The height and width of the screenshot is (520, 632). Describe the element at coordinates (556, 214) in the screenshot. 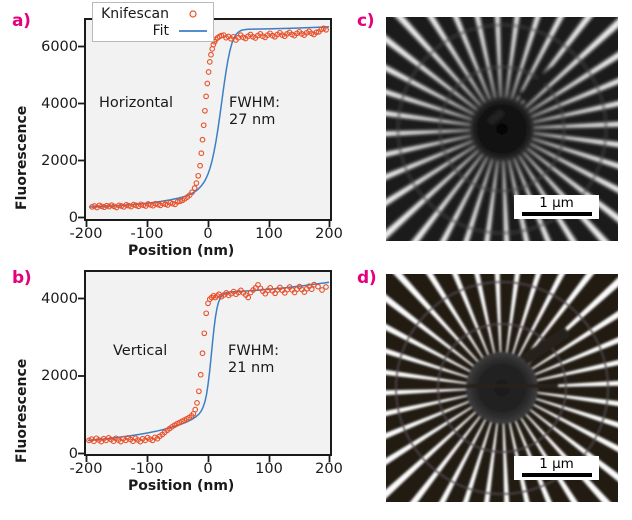

I see `panel-c-scalebar-line` at that location.